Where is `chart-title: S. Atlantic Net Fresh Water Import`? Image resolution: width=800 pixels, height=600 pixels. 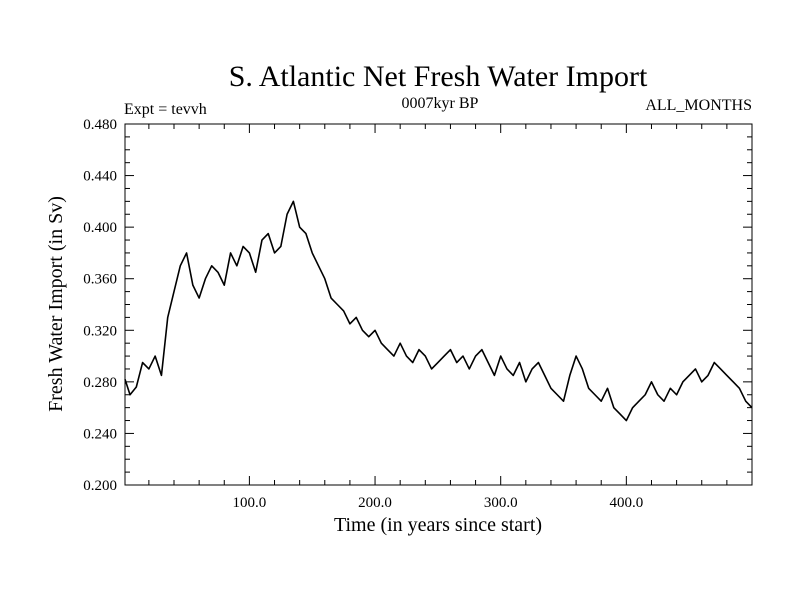
chart-title: S. Atlantic Net Fresh Water Import is located at coordinates (438, 76).